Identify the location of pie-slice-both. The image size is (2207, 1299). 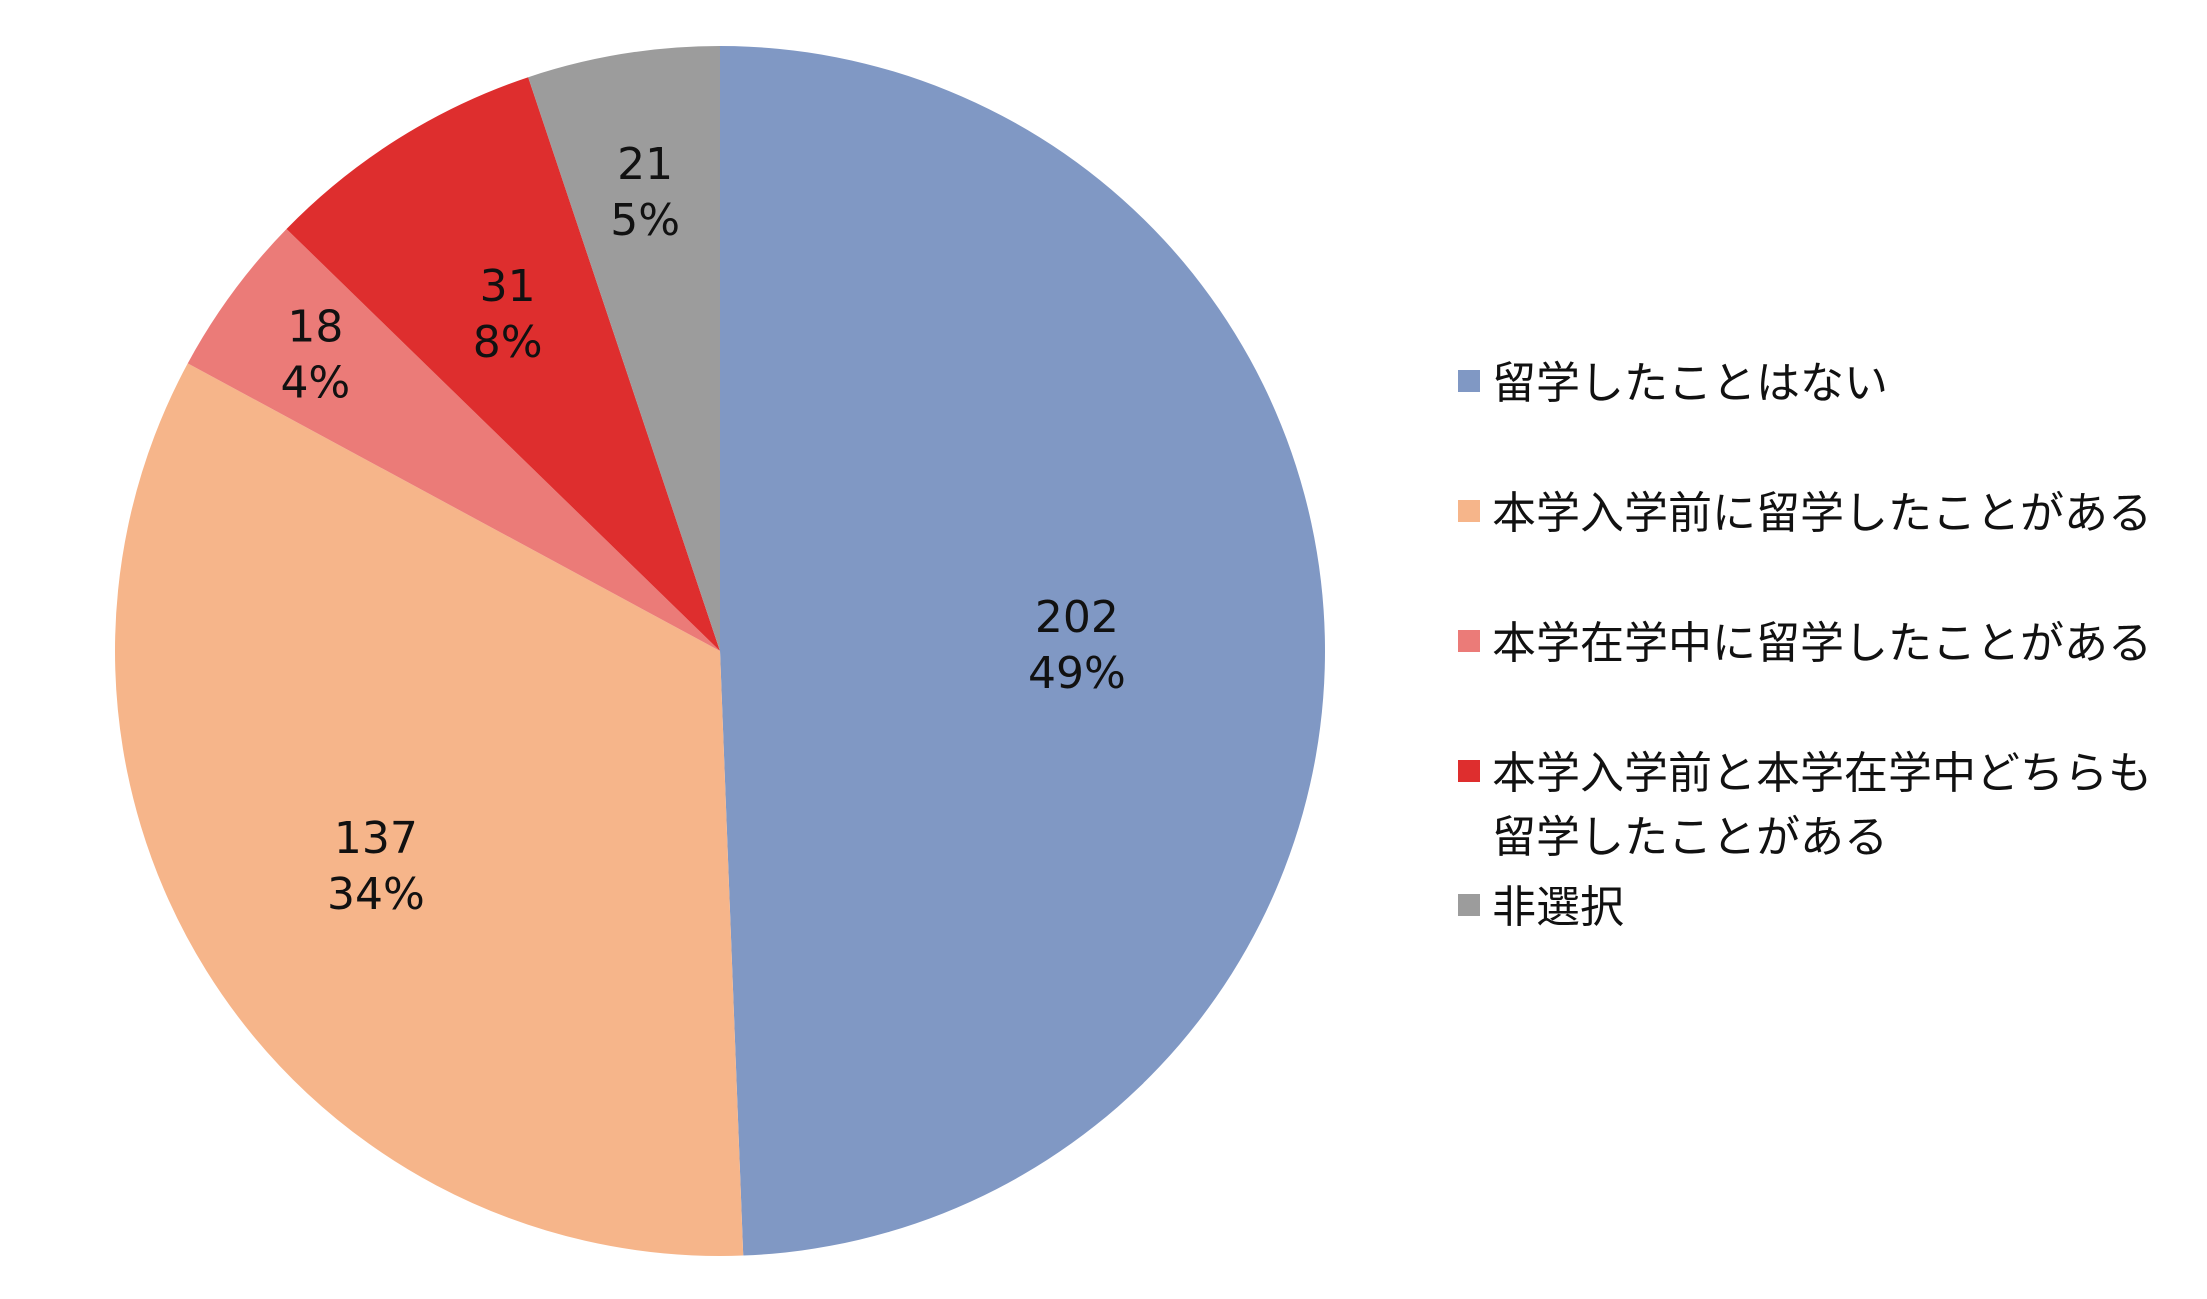
(503, 364).